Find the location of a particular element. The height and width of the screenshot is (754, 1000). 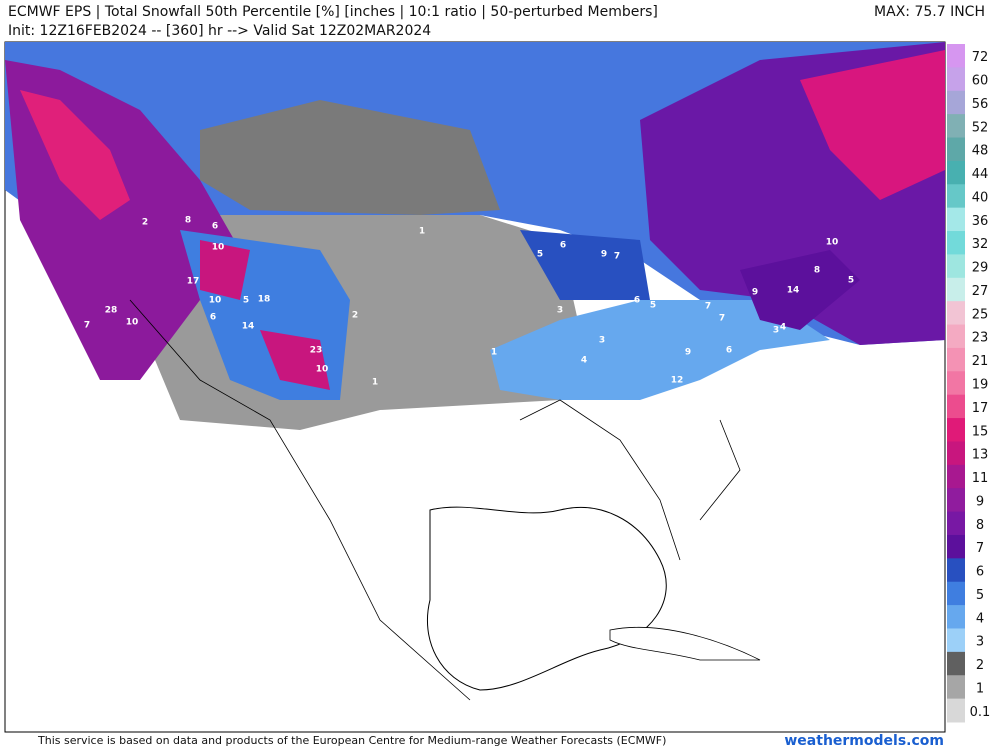

colorbar-label: 3 is located at coordinates (980, 642).